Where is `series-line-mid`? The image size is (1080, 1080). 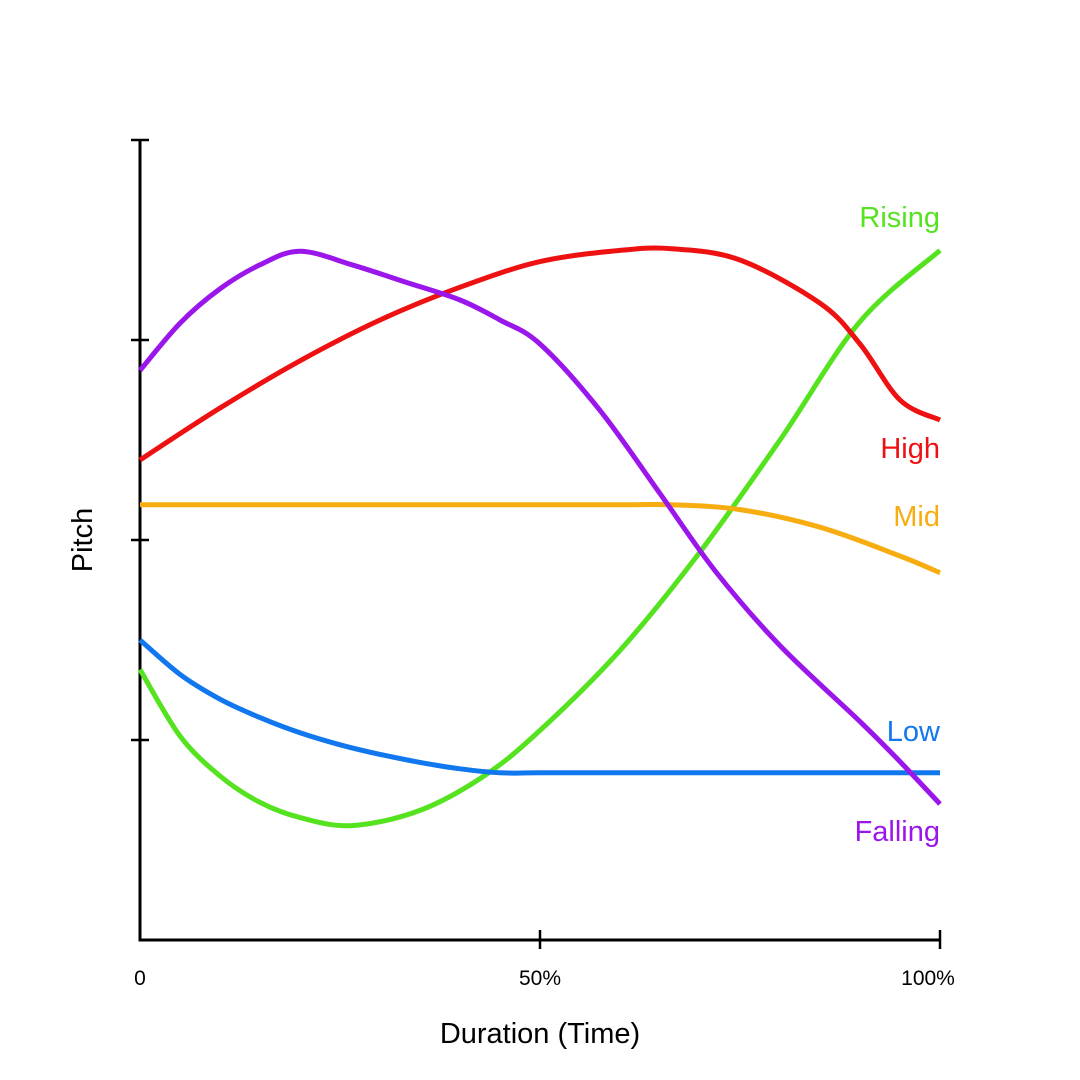 series-line-mid is located at coordinates (540, 538).